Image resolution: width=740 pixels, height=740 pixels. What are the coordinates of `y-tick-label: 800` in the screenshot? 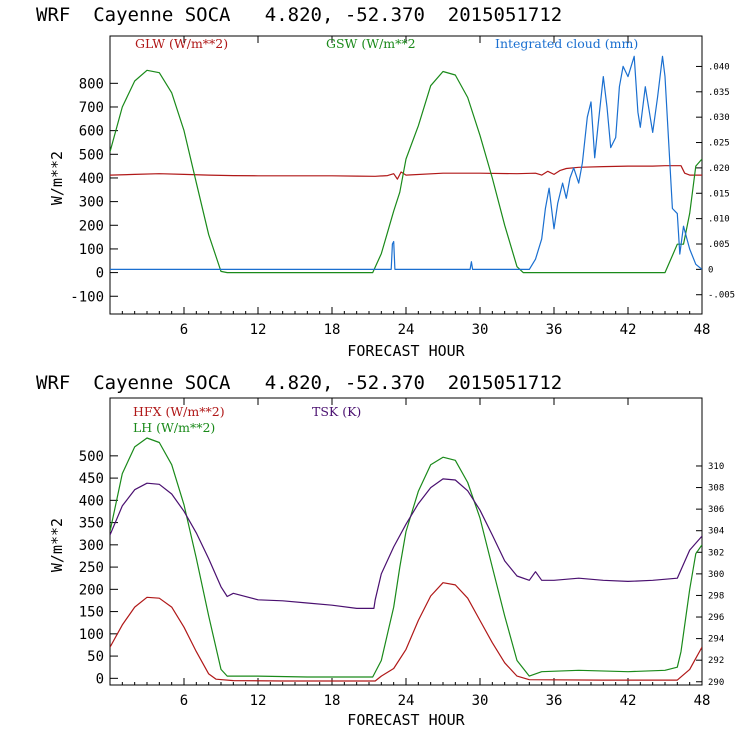 It's located at (91, 84).